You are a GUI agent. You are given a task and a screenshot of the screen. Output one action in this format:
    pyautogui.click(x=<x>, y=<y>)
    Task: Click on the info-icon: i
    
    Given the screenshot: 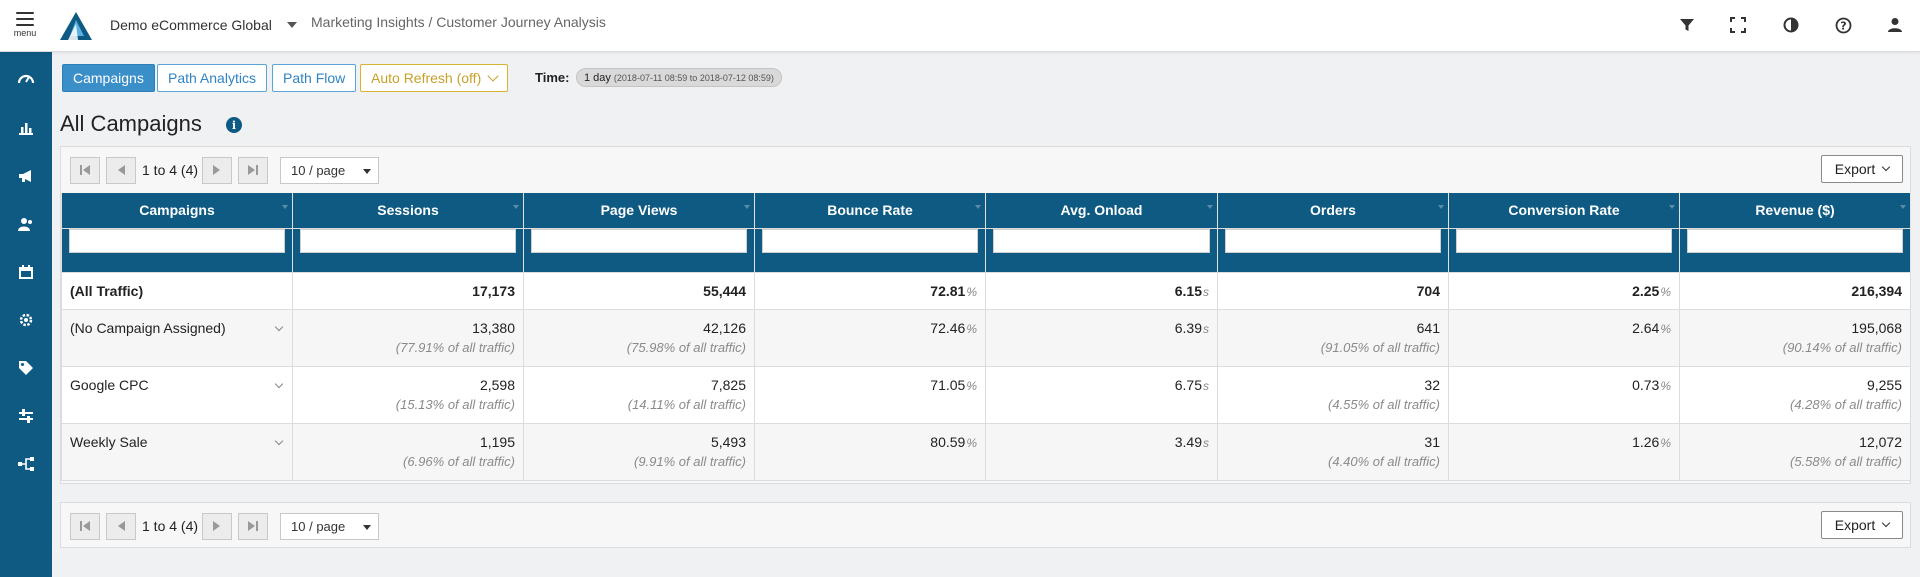 What is the action you would take?
    pyautogui.click(x=234, y=125)
    